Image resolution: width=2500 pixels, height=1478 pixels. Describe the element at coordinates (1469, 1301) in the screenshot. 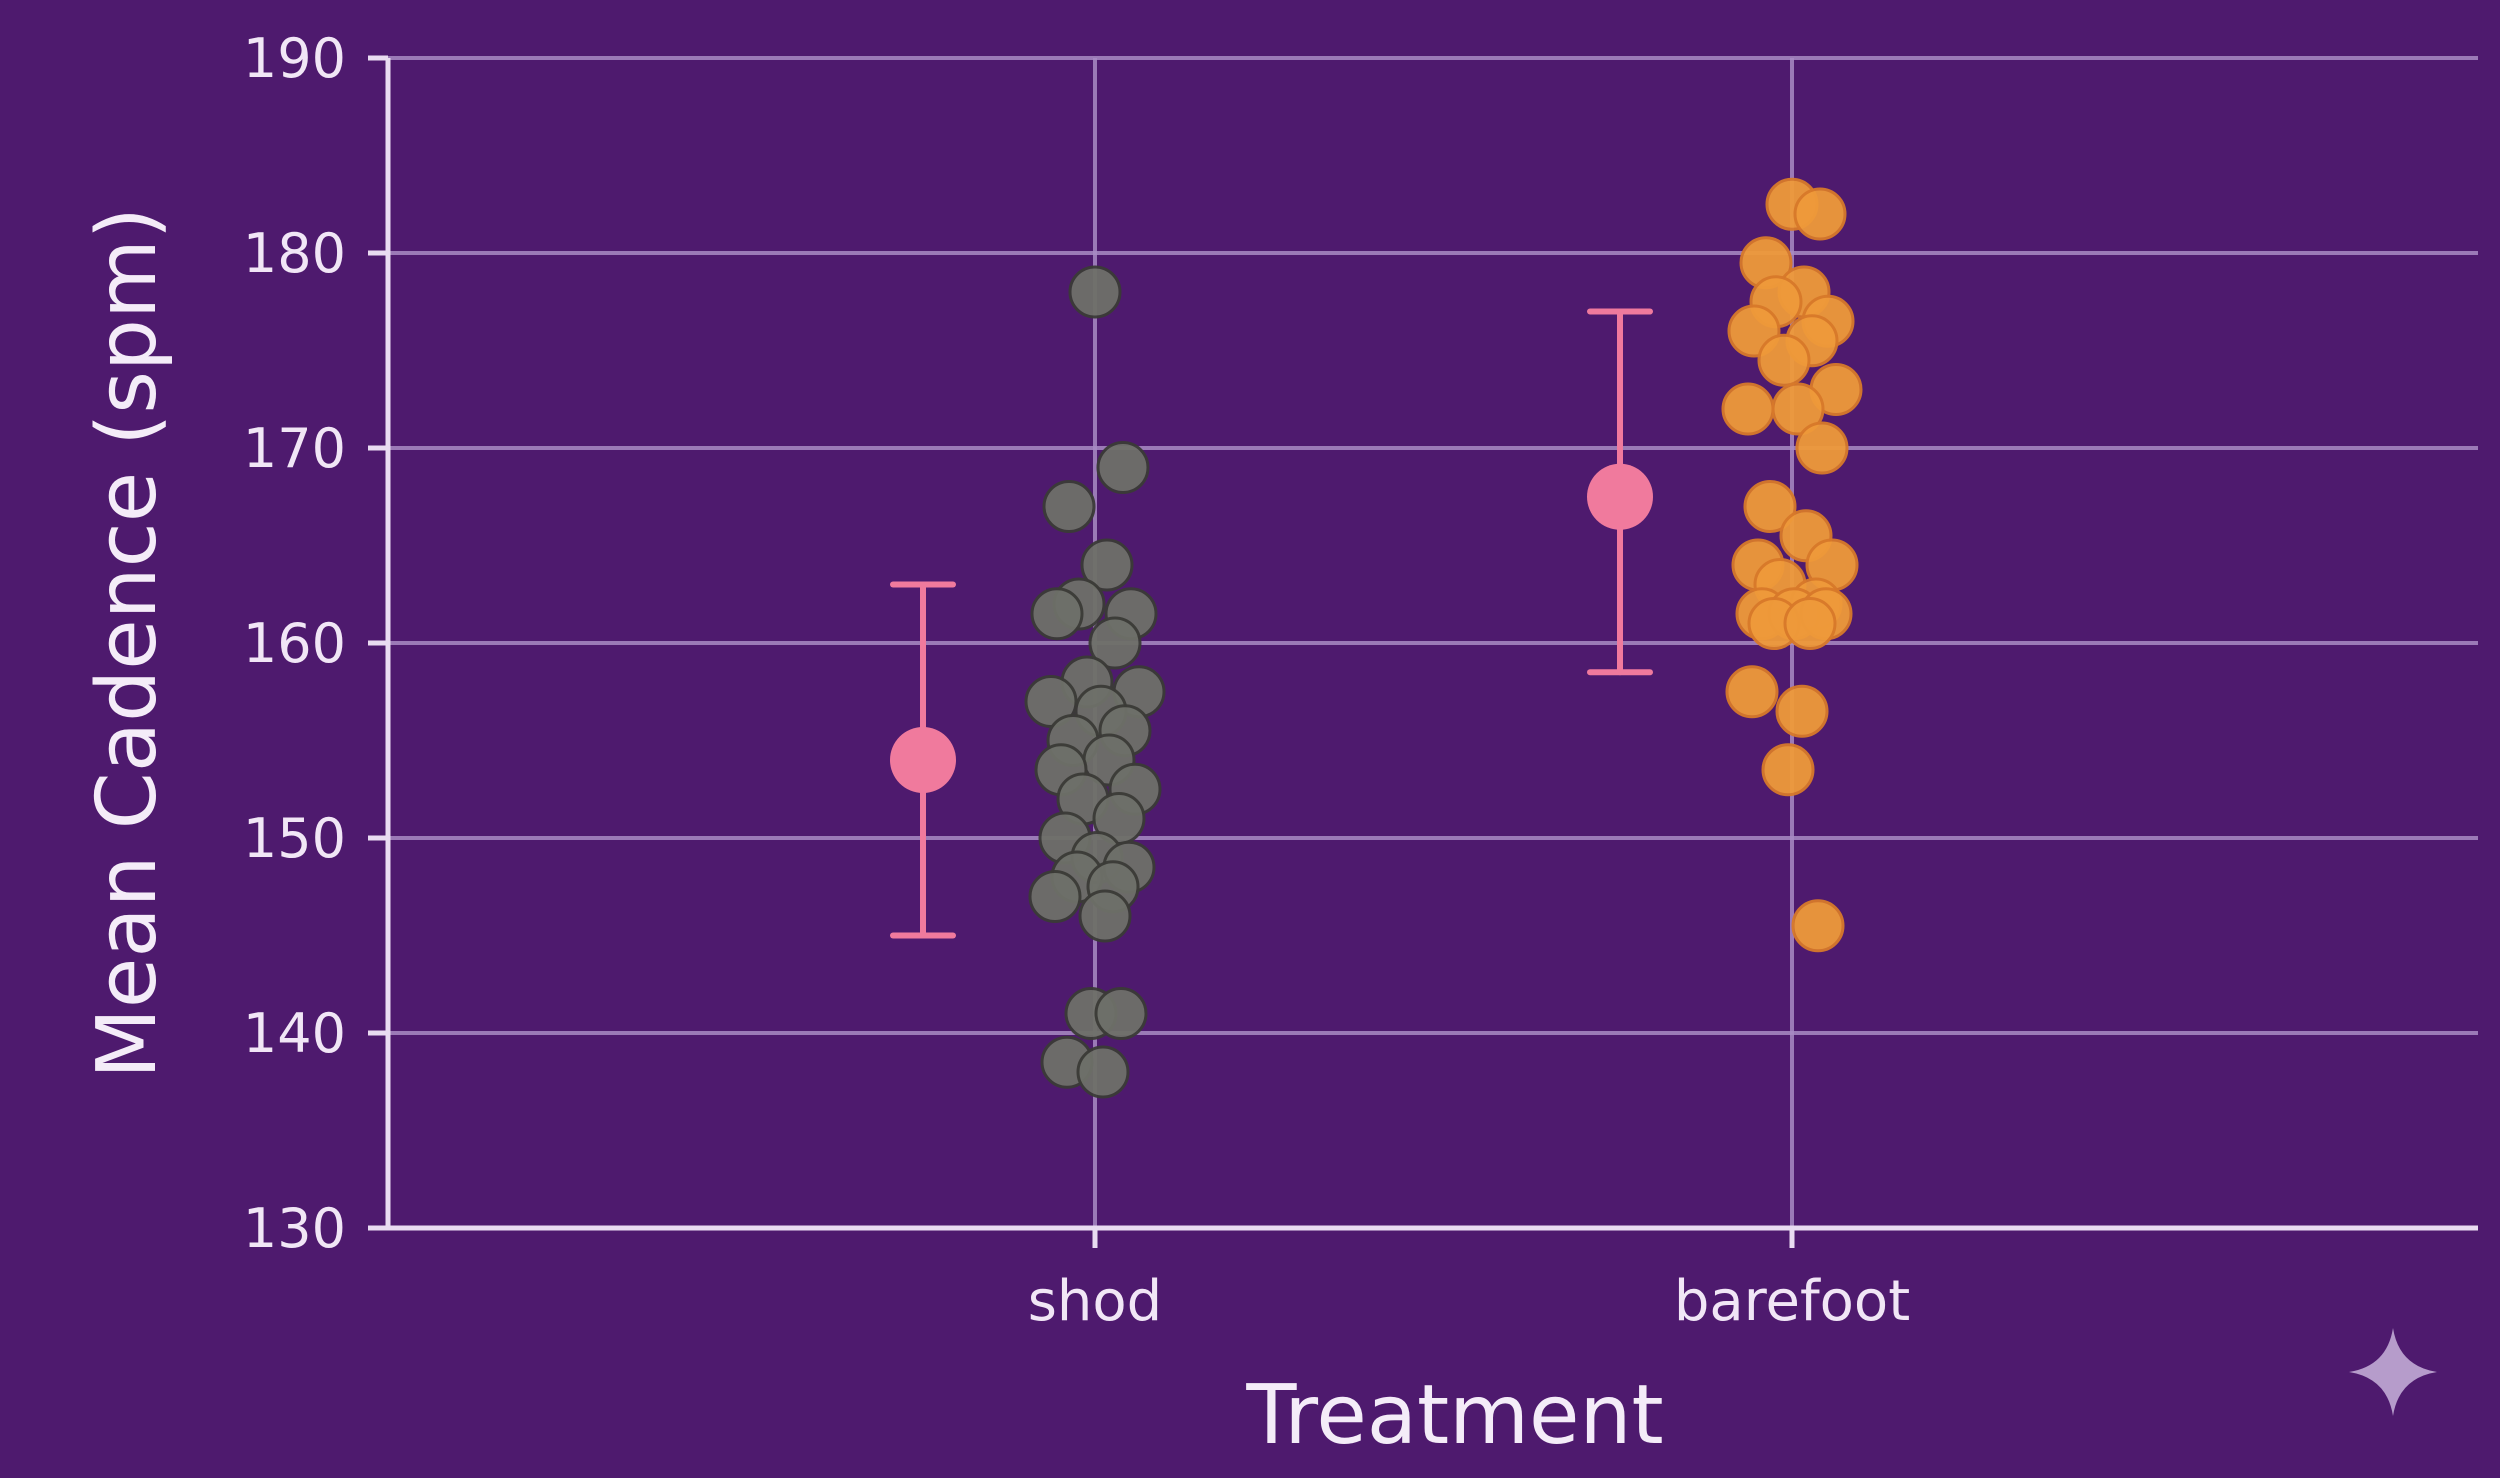

I see `x-tick-labels: shod barefoot` at that location.